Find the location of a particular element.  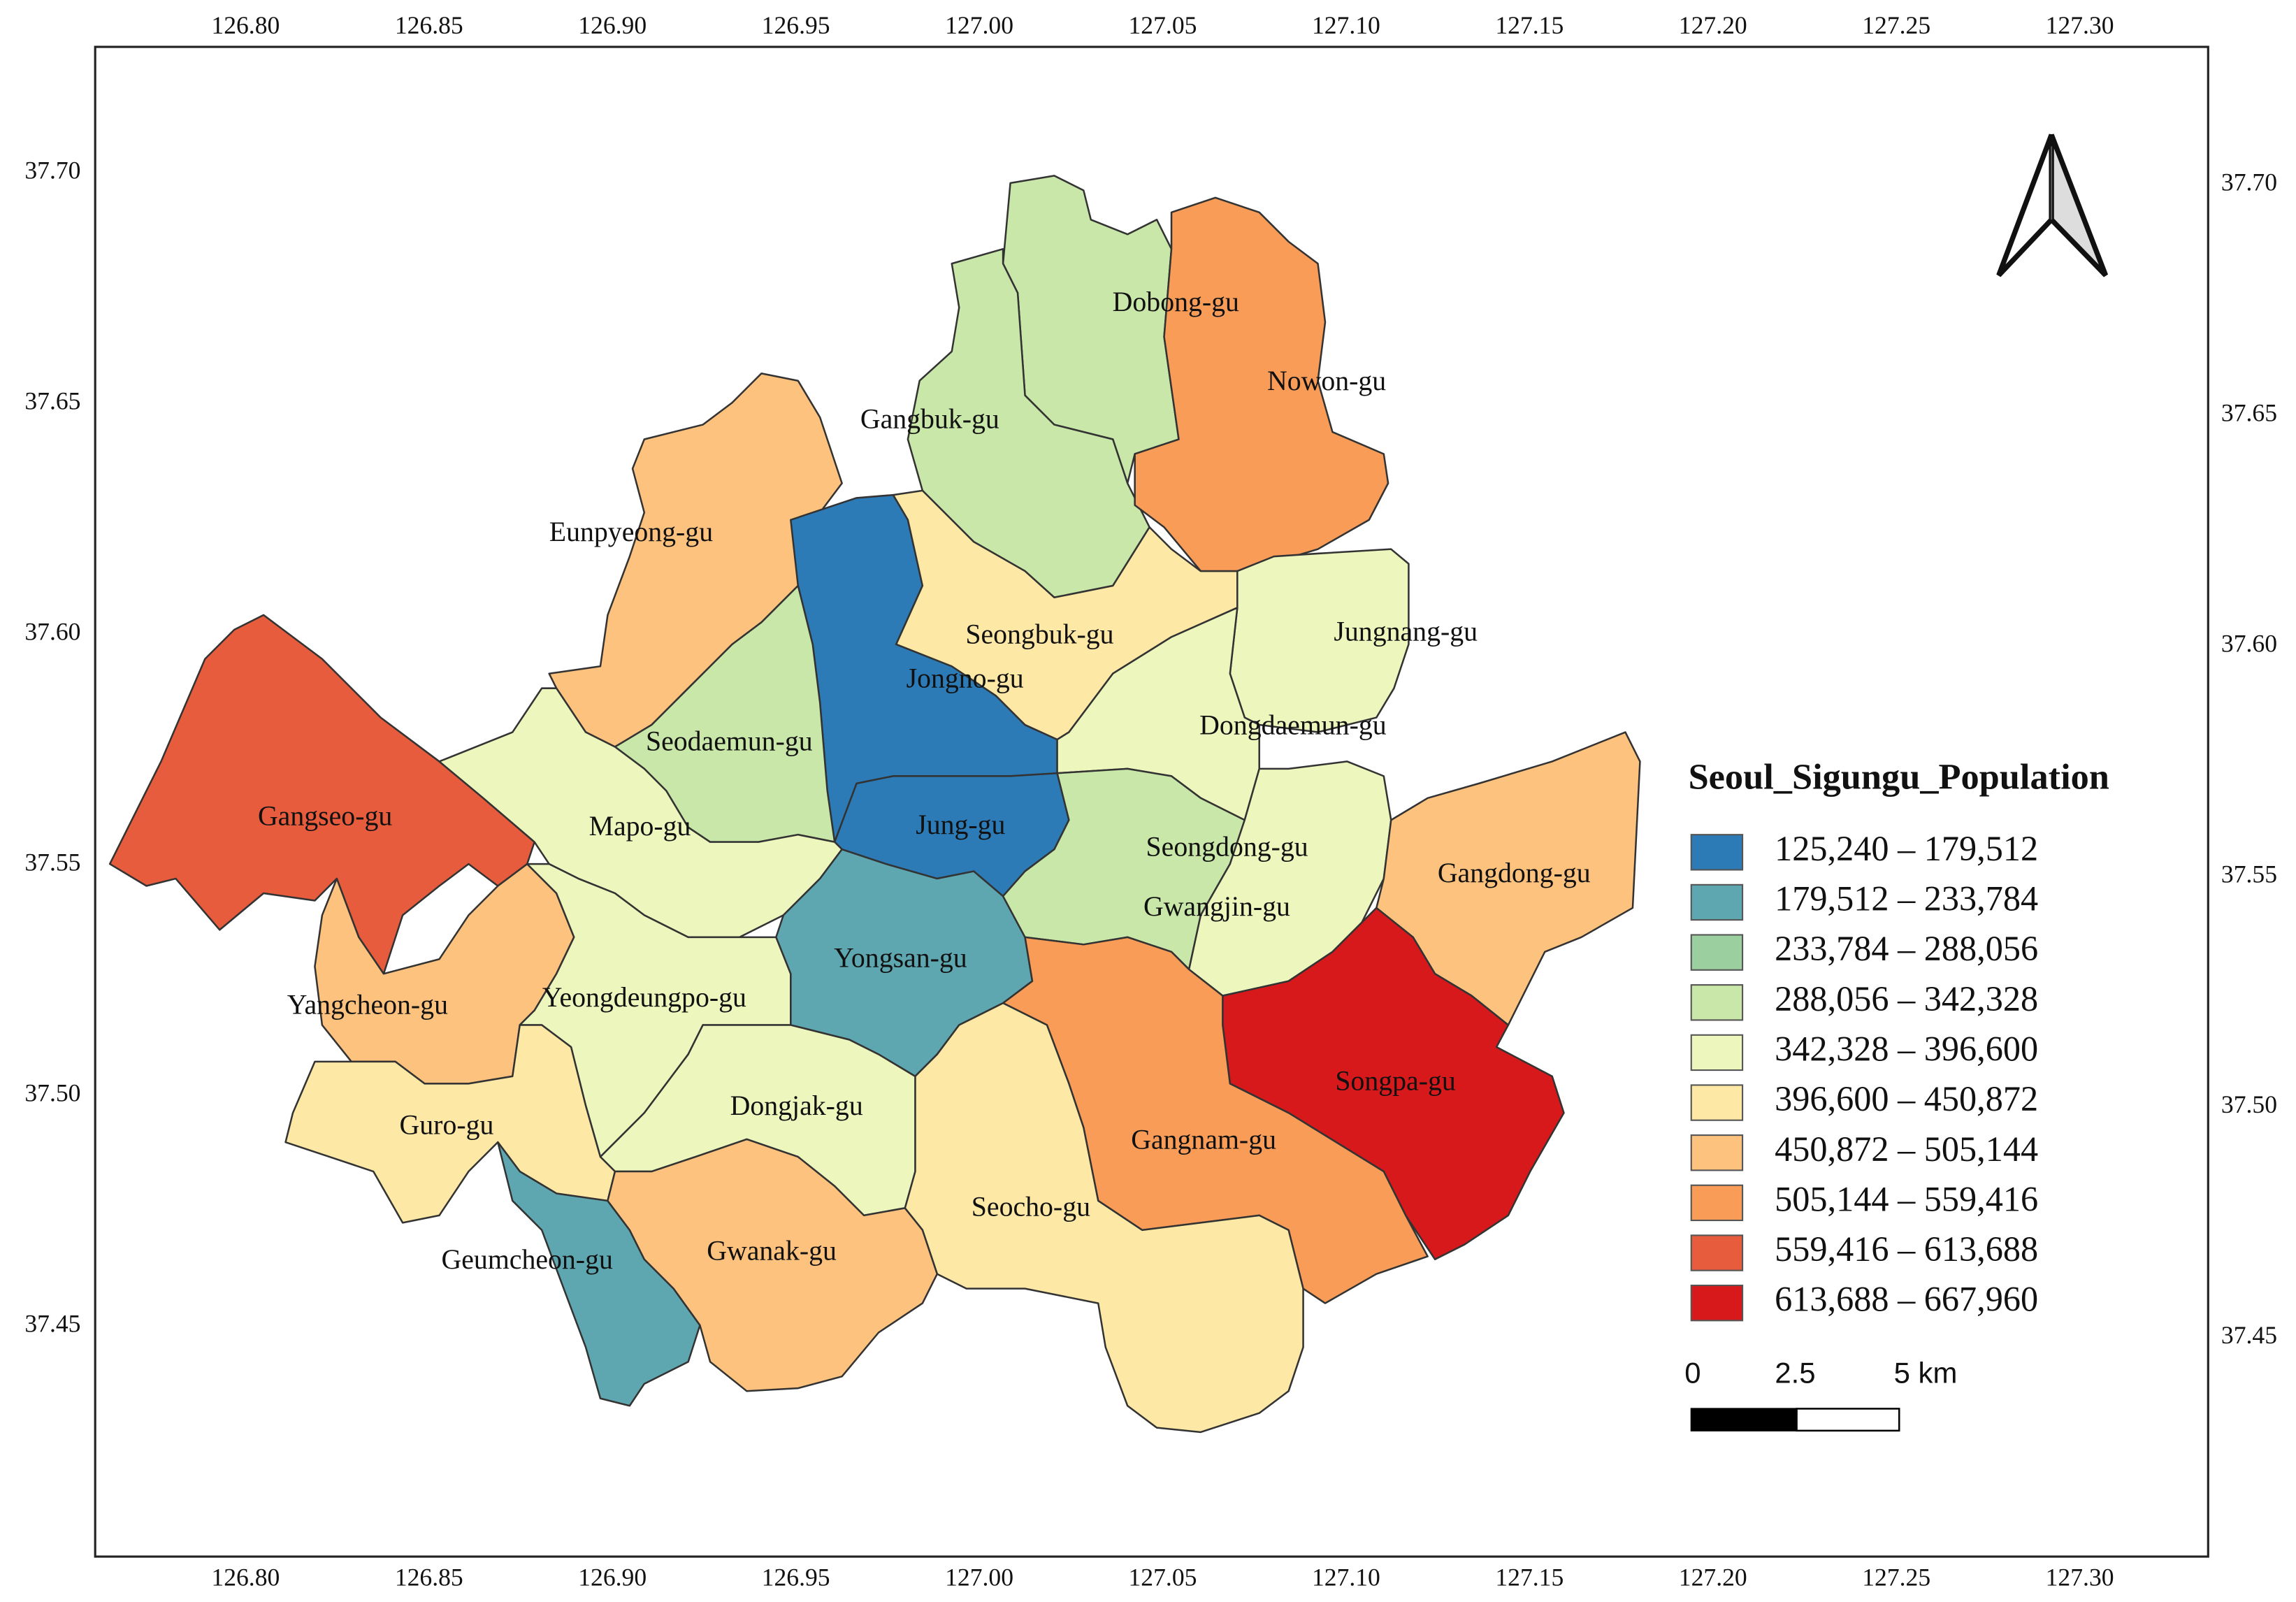

district-label: Gangseo-gu is located at coordinates (325, 815).